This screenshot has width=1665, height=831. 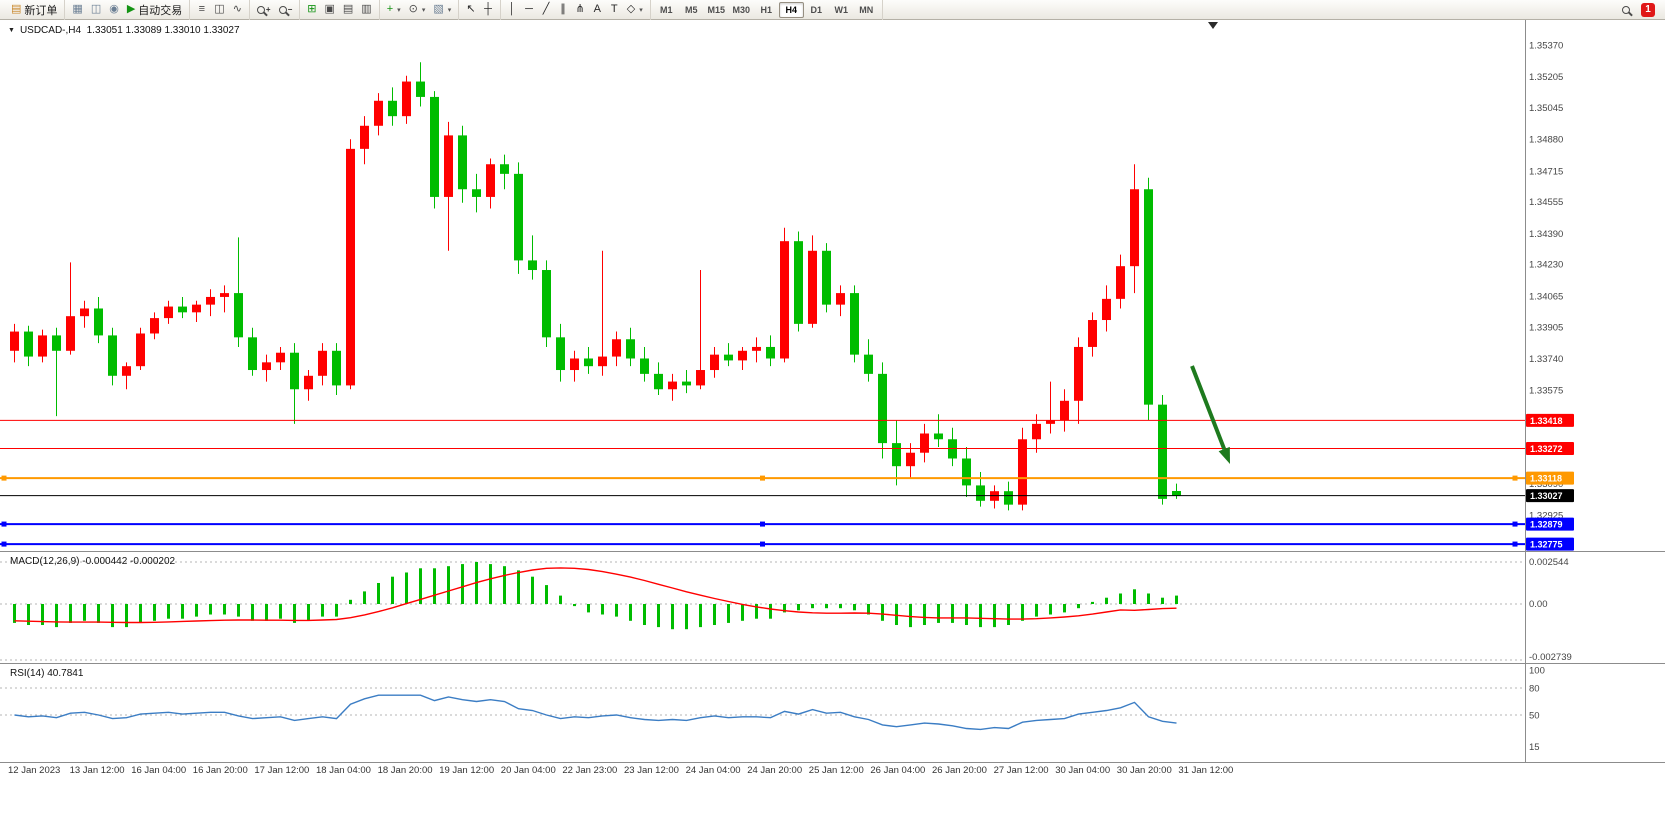 I want to click on crosshair-button: ┼, so click(x=488, y=9).